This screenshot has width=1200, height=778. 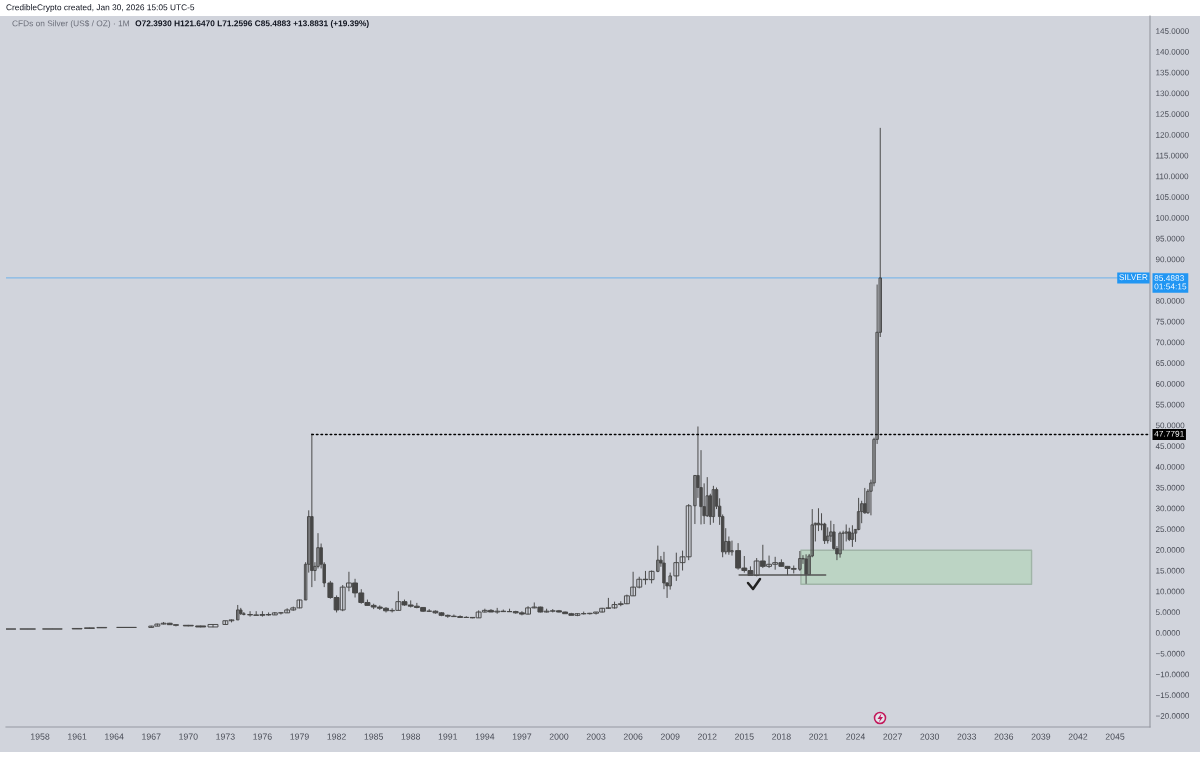 I want to click on y-tick-label: 10.0000, so click(x=1170, y=591).